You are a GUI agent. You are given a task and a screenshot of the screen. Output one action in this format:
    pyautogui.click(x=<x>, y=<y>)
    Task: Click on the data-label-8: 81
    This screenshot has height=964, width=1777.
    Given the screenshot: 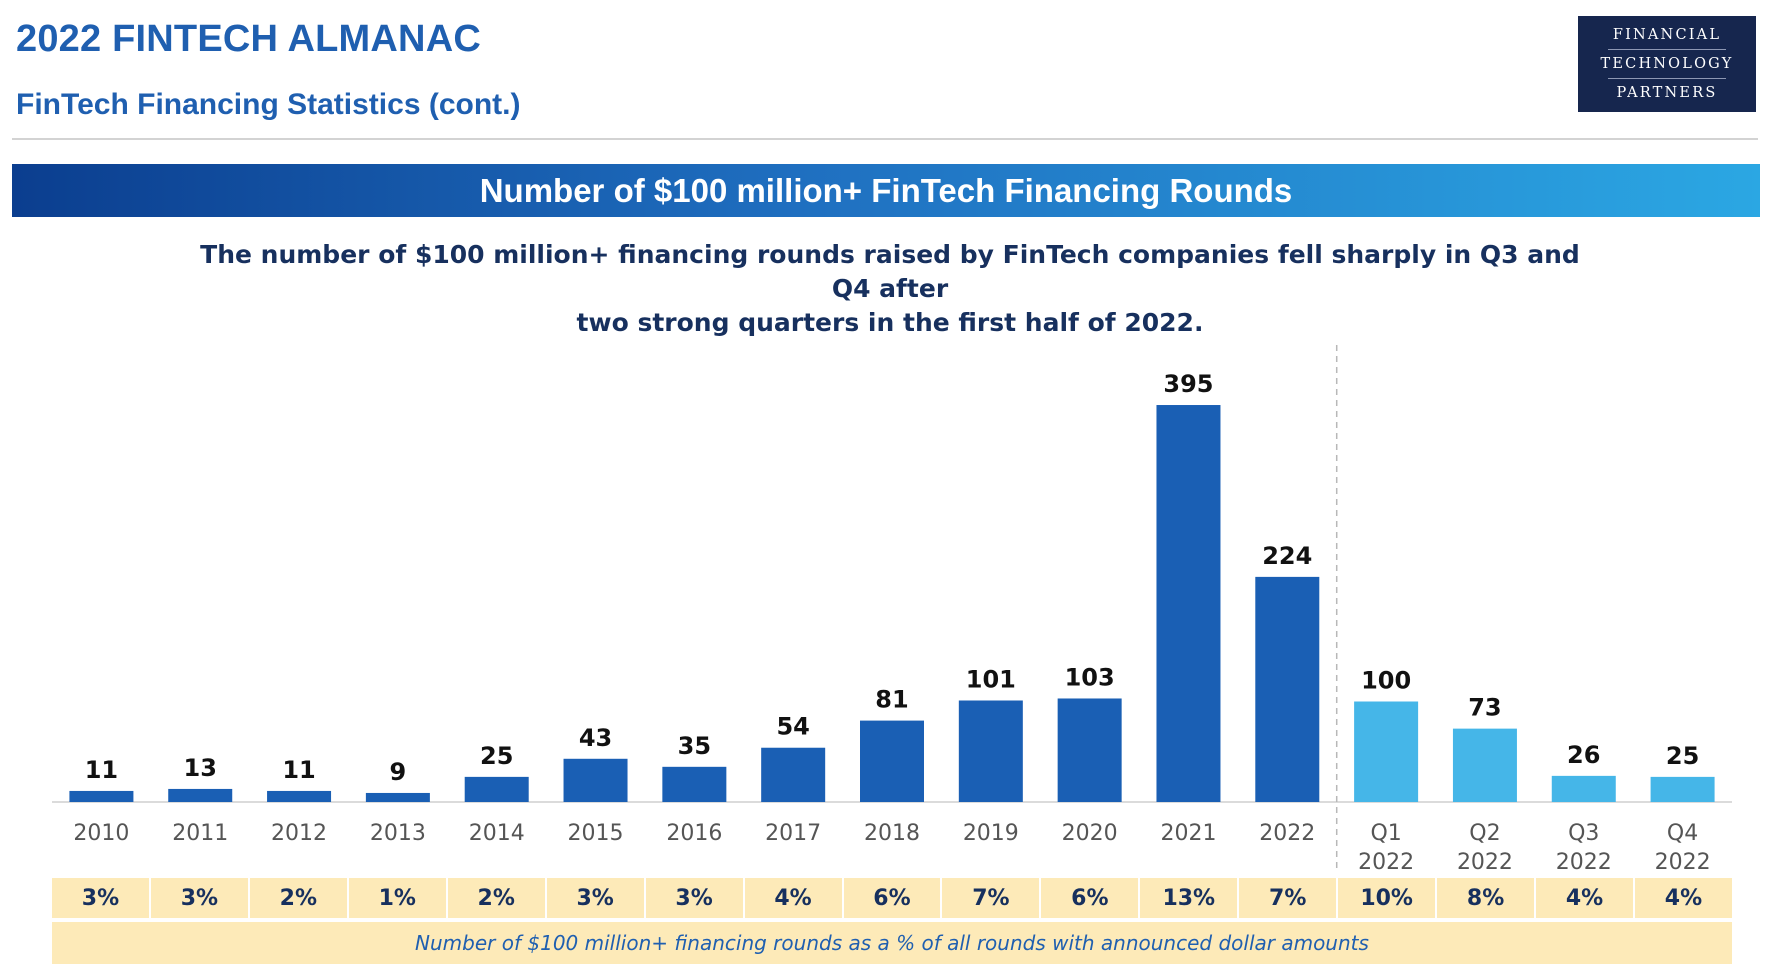 What is the action you would take?
    pyautogui.click(x=891, y=700)
    